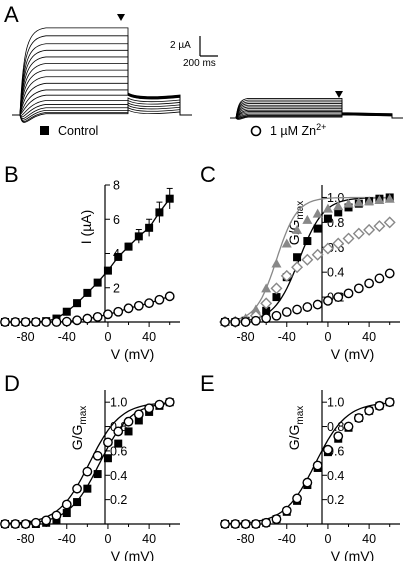 The width and height of the screenshot is (409, 561). What do you see at coordinates (199, 63) in the screenshot?
I see `scale-time-label: 200 ms` at bounding box center [199, 63].